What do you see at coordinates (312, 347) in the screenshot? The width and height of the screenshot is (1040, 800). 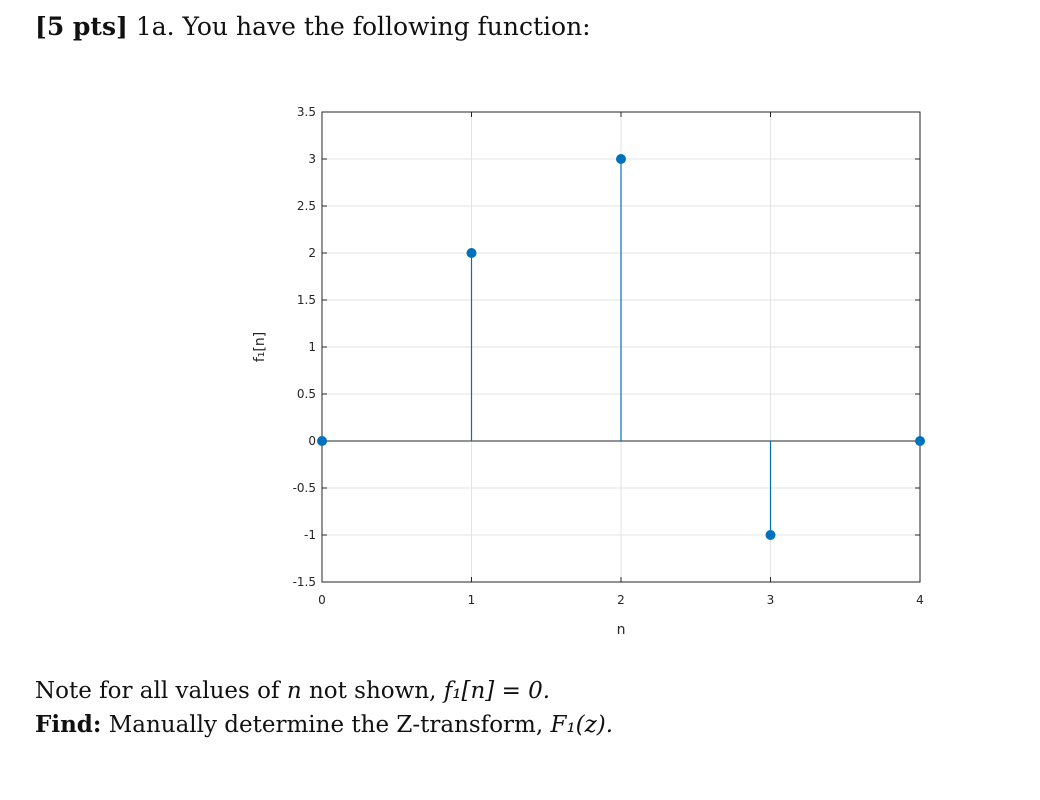 I see `y-tick-label: 1` at bounding box center [312, 347].